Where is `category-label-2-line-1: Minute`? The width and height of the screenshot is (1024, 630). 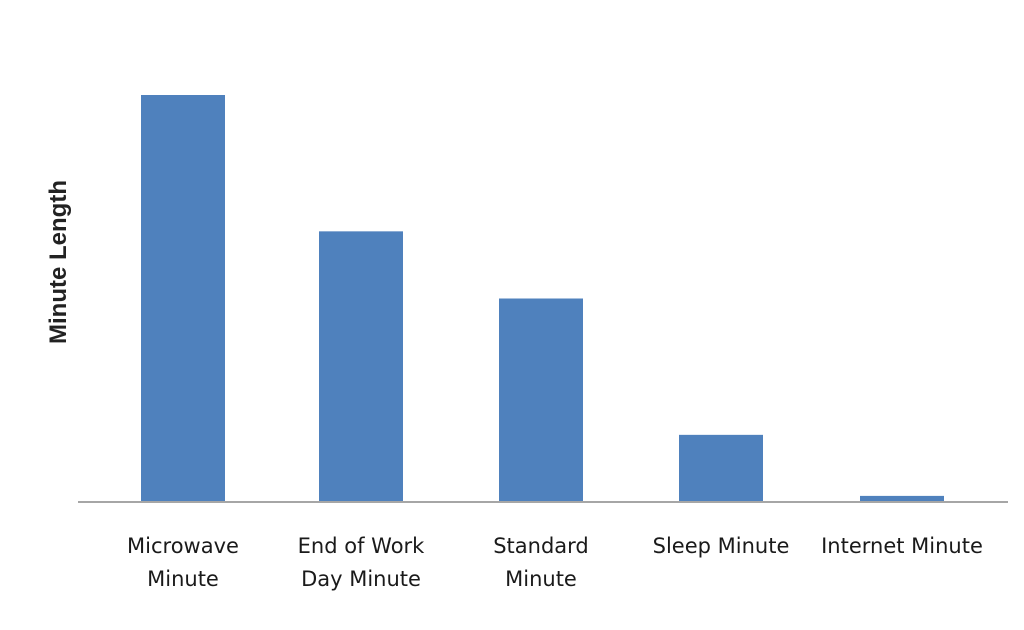 category-label-2-line-1: Minute is located at coordinates (541, 579).